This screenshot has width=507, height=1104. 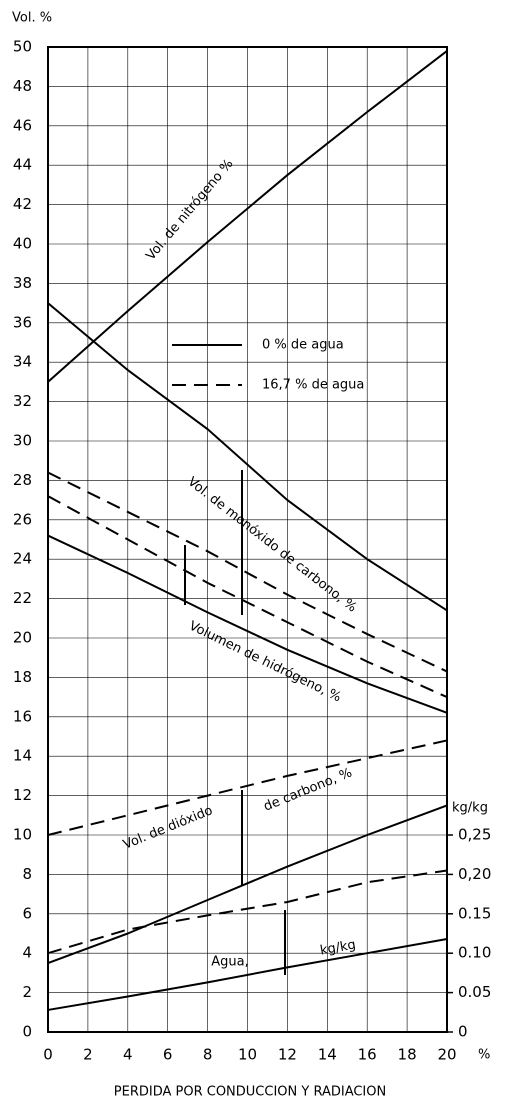 I want to click on y-tick-label: 28, so click(x=22, y=480).